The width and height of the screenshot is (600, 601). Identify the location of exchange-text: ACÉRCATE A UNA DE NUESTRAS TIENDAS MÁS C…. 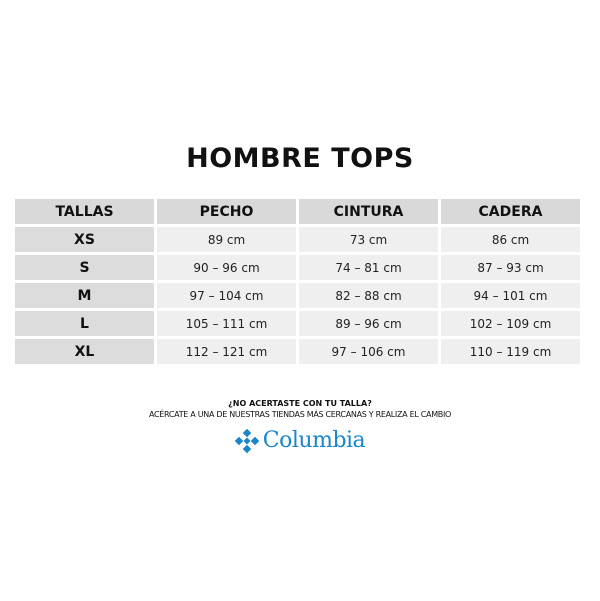
(300, 414).